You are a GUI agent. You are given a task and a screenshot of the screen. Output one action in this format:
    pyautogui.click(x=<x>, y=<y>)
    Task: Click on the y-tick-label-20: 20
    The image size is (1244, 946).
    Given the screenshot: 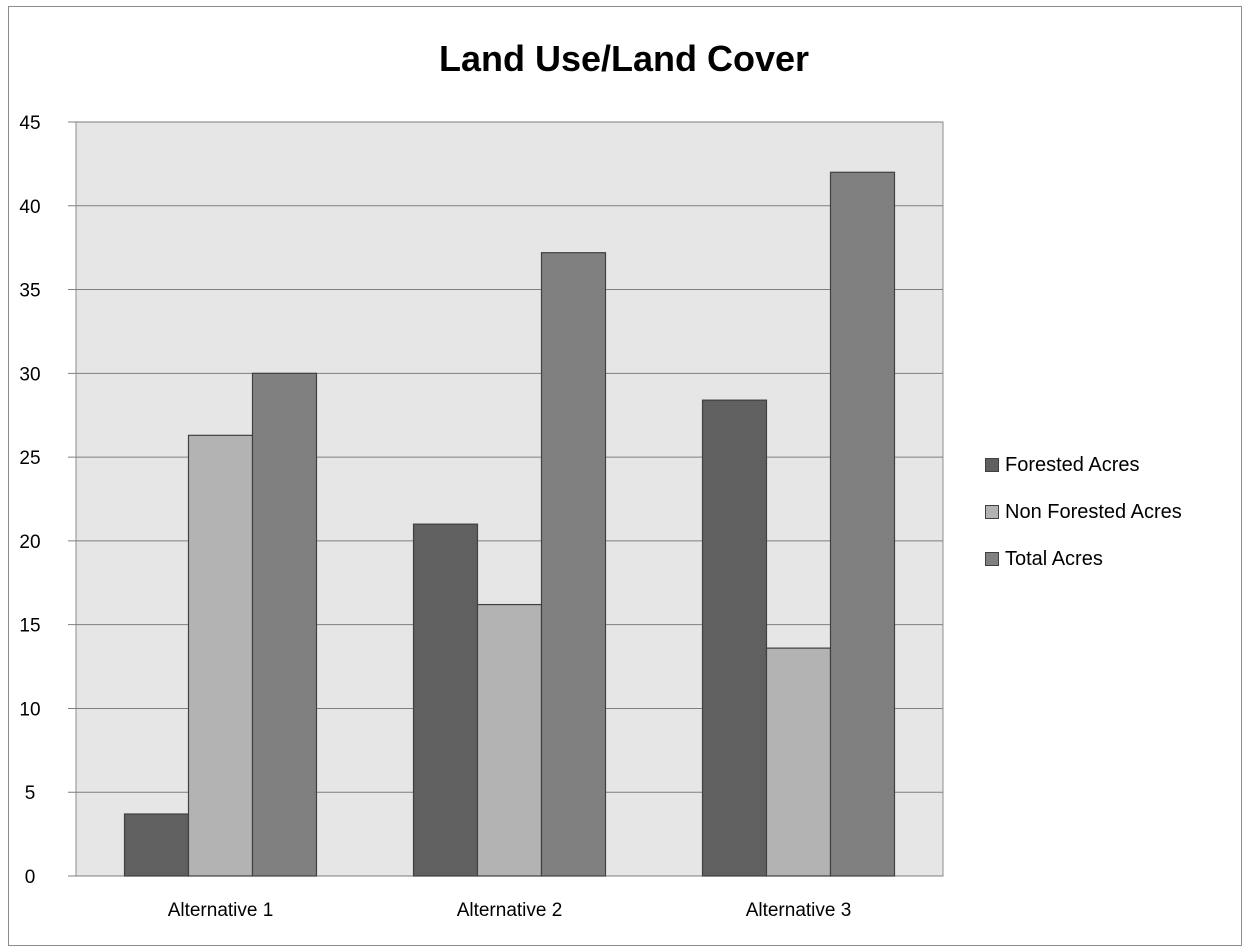 What is the action you would take?
    pyautogui.click(x=29, y=542)
    